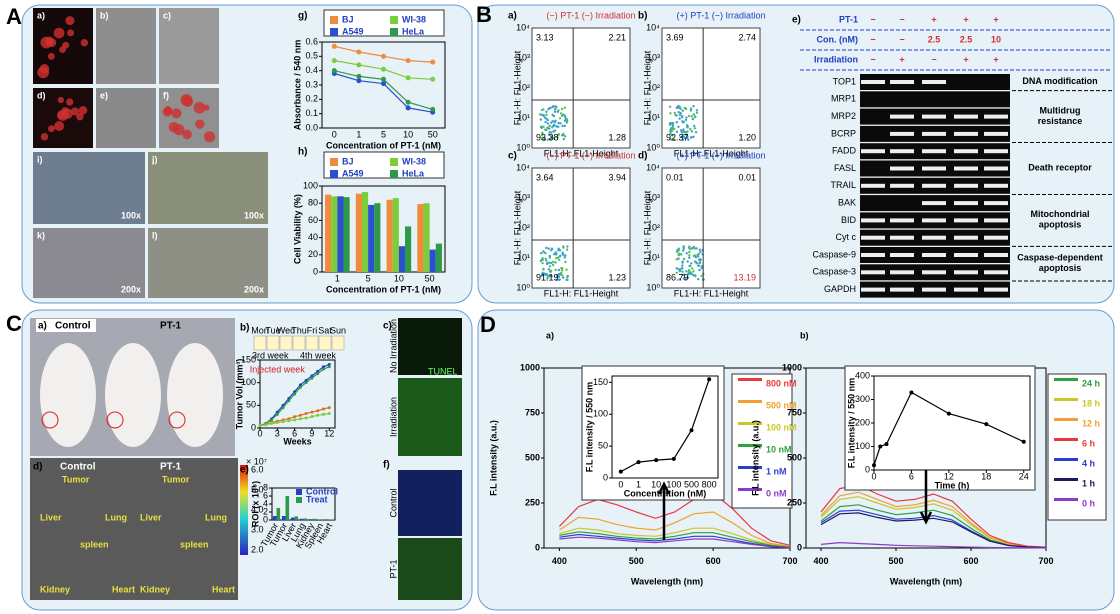 The height and width of the screenshot is (614, 1120). What do you see at coordinates (840, 289) in the screenshot?
I see `gene-name: GAPDH` at bounding box center [840, 289].